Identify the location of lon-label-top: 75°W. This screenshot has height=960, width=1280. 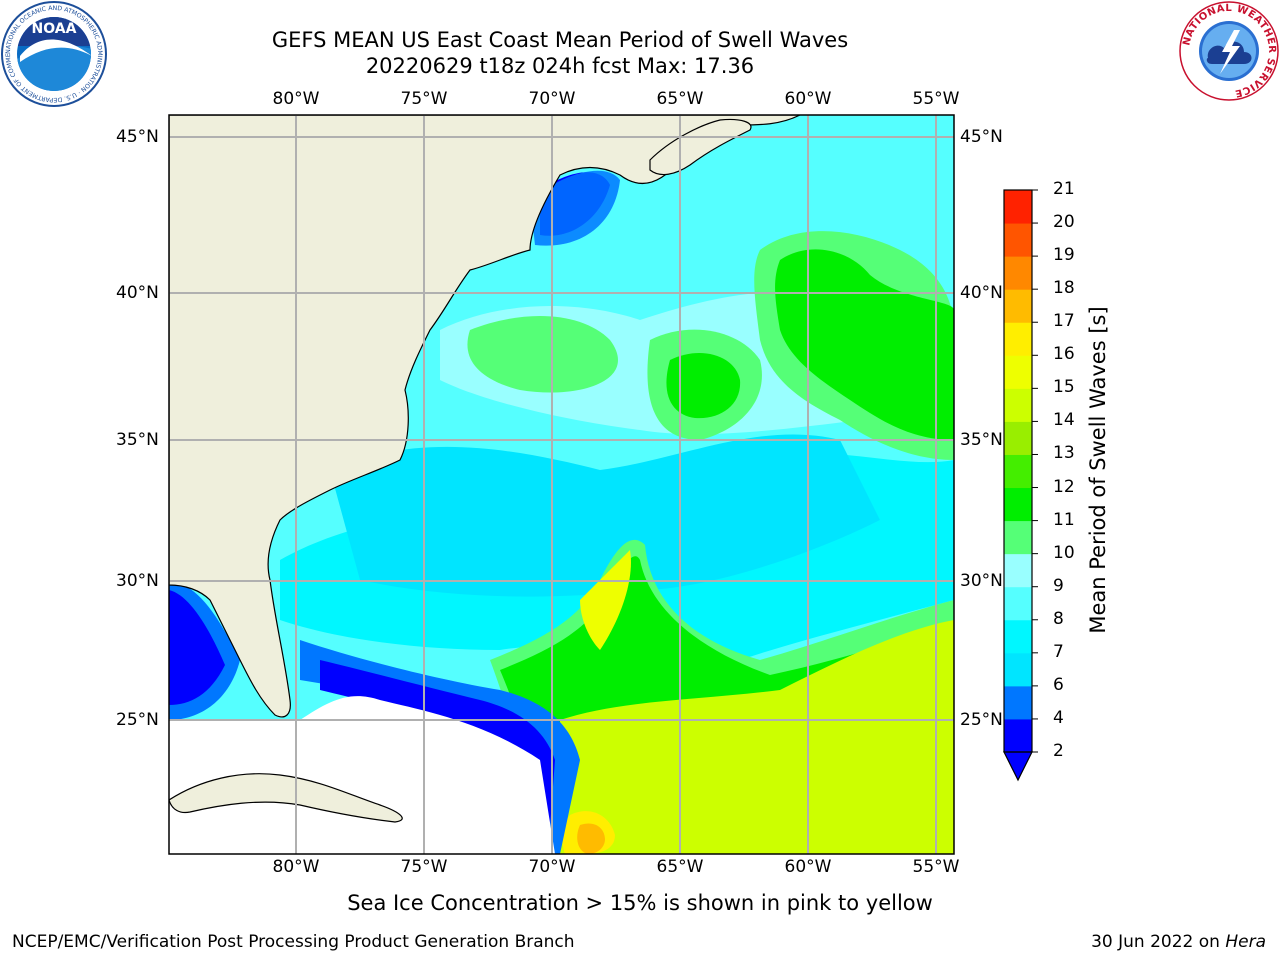
(424, 99).